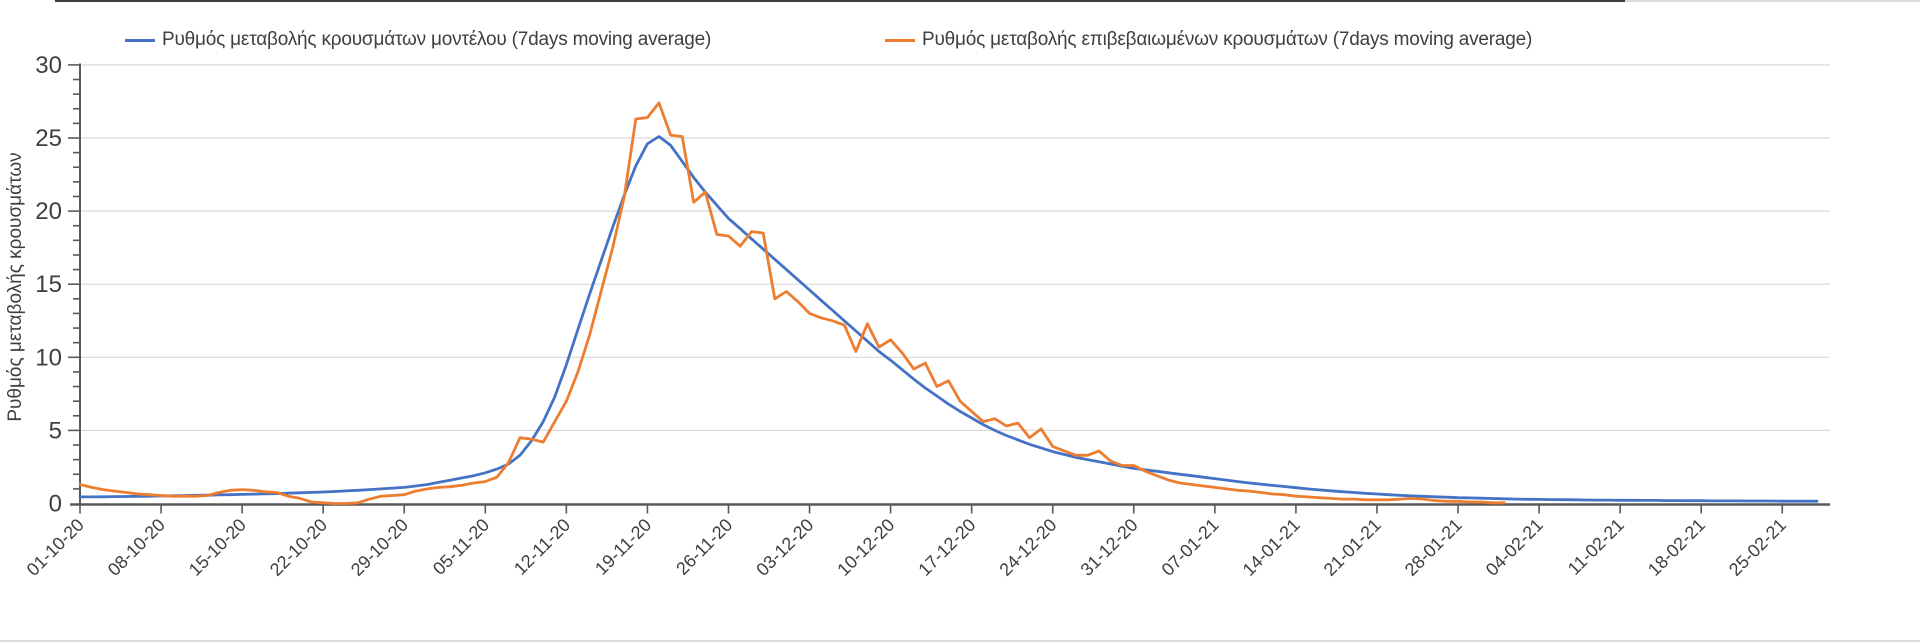 The width and height of the screenshot is (1920, 643). I want to click on x-tick-label-25-02-21: 25-02-21, so click(1757, 547).